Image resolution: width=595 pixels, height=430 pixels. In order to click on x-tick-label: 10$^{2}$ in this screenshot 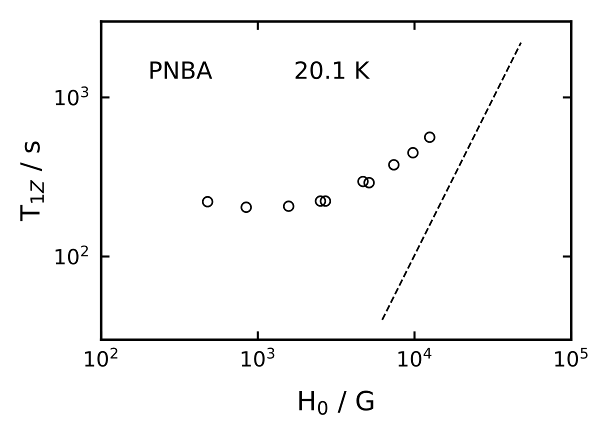, I will do `click(101, 357)`.